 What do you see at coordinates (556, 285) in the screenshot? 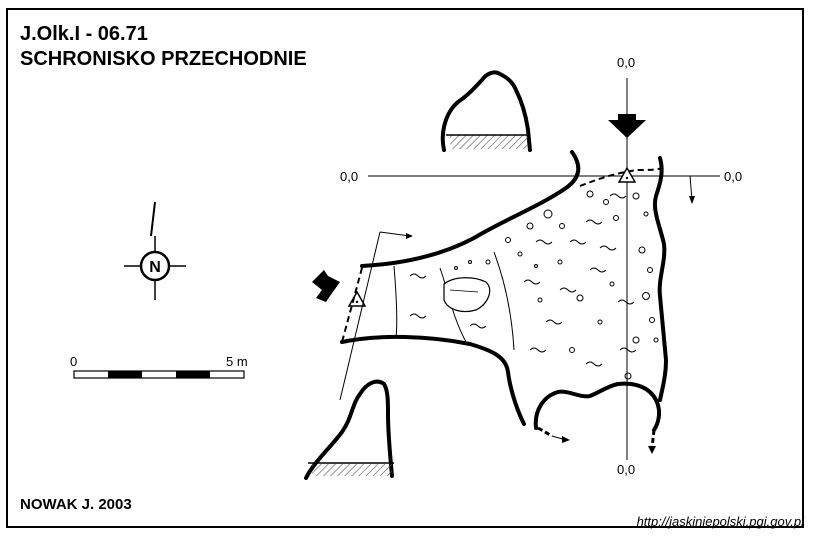
I see `rubble-pebbles` at bounding box center [556, 285].